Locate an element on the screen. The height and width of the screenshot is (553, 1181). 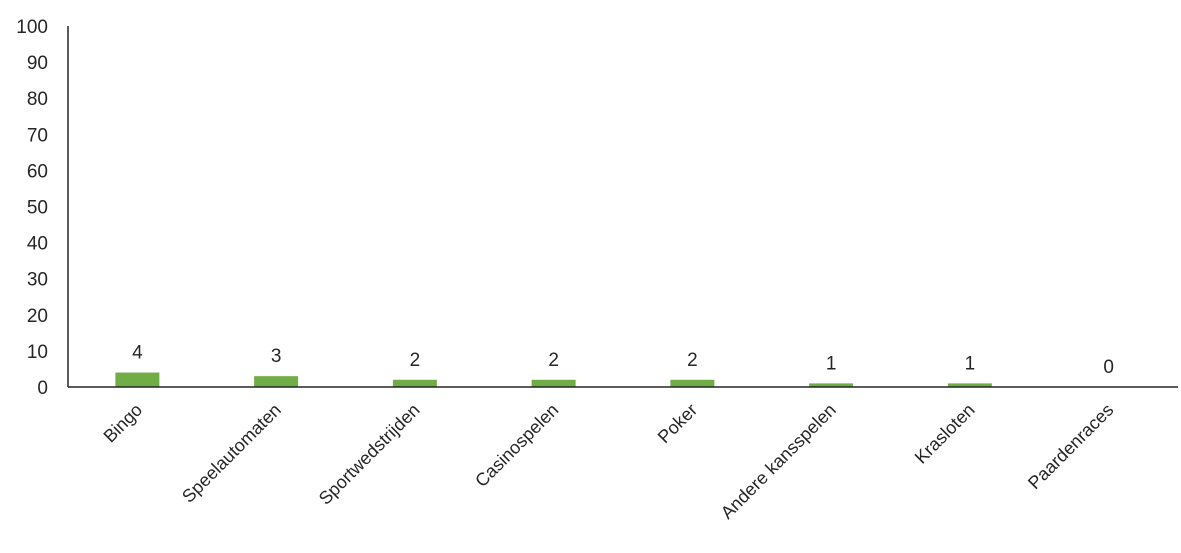
data-label: 0 is located at coordinates (1108, 367).